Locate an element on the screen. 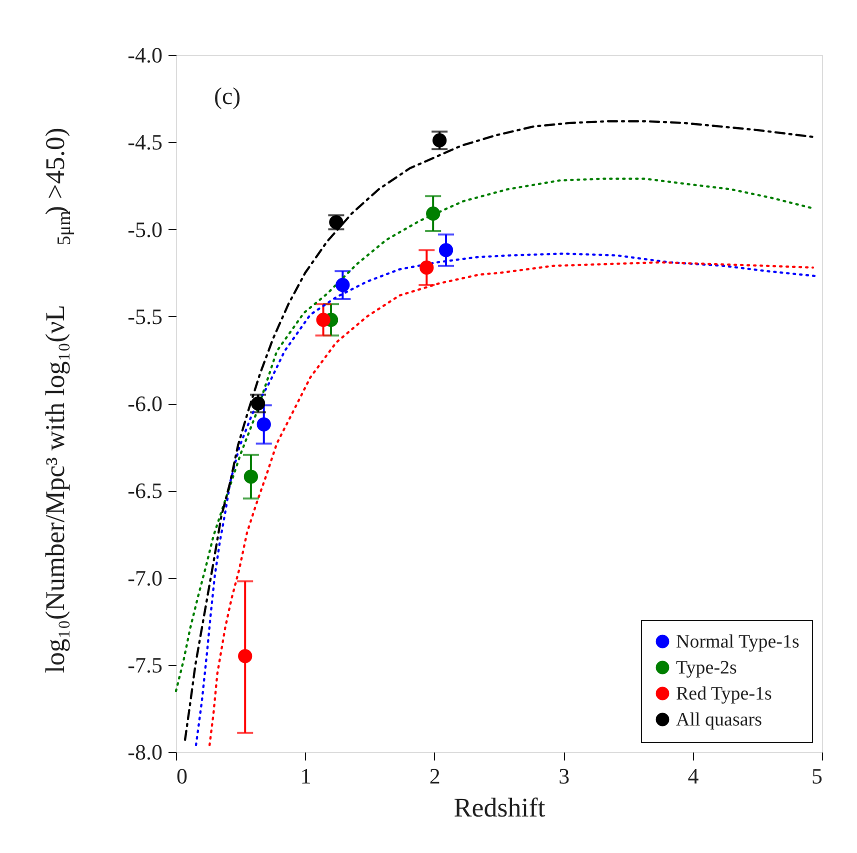 The width and height of the screenshot is (857, 853). text: log₁₀(Number/Mpc³ with log₁₀(νL5μm) >45.0) is located at coordinates (57, 401).